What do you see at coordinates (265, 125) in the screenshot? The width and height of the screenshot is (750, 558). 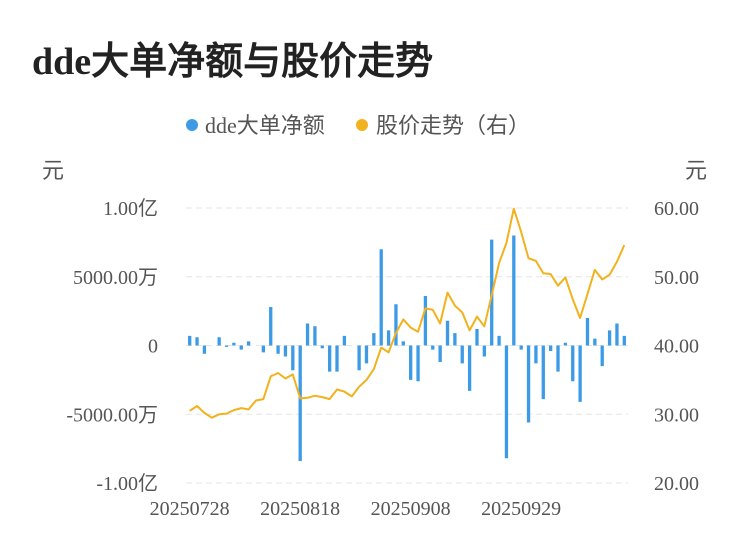 I see `legend-bar-label: dde大单净额` at bounding box center [265, 125].